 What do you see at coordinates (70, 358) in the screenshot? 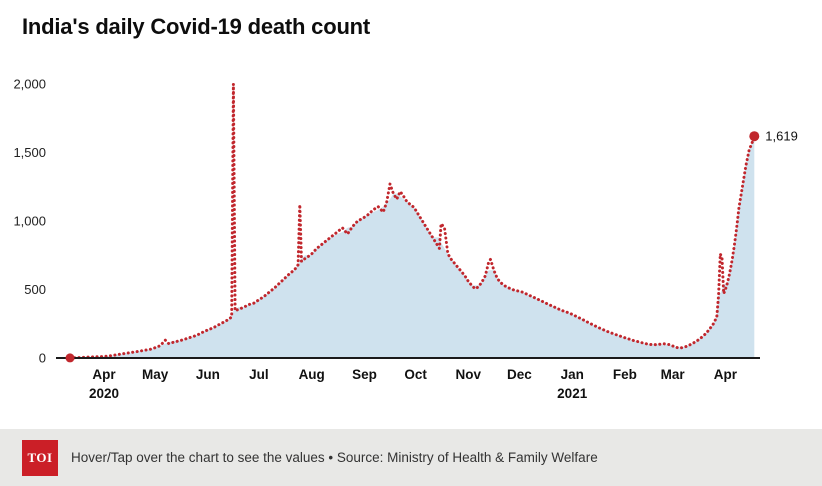
I see `start-marker` at bounding box center [70, 358].